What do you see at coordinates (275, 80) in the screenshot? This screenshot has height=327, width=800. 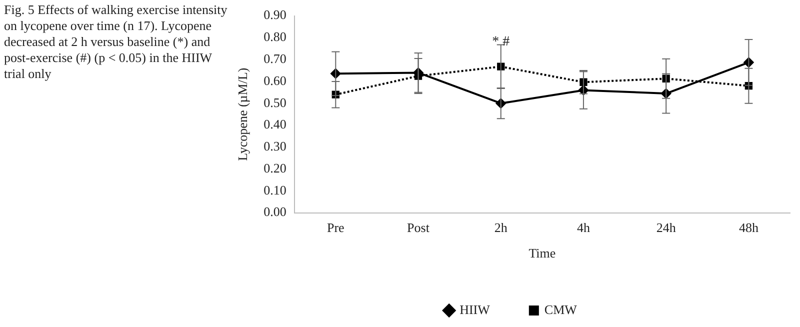 I see `y-tick-label: 0.60` at bounding box center [275, 80].